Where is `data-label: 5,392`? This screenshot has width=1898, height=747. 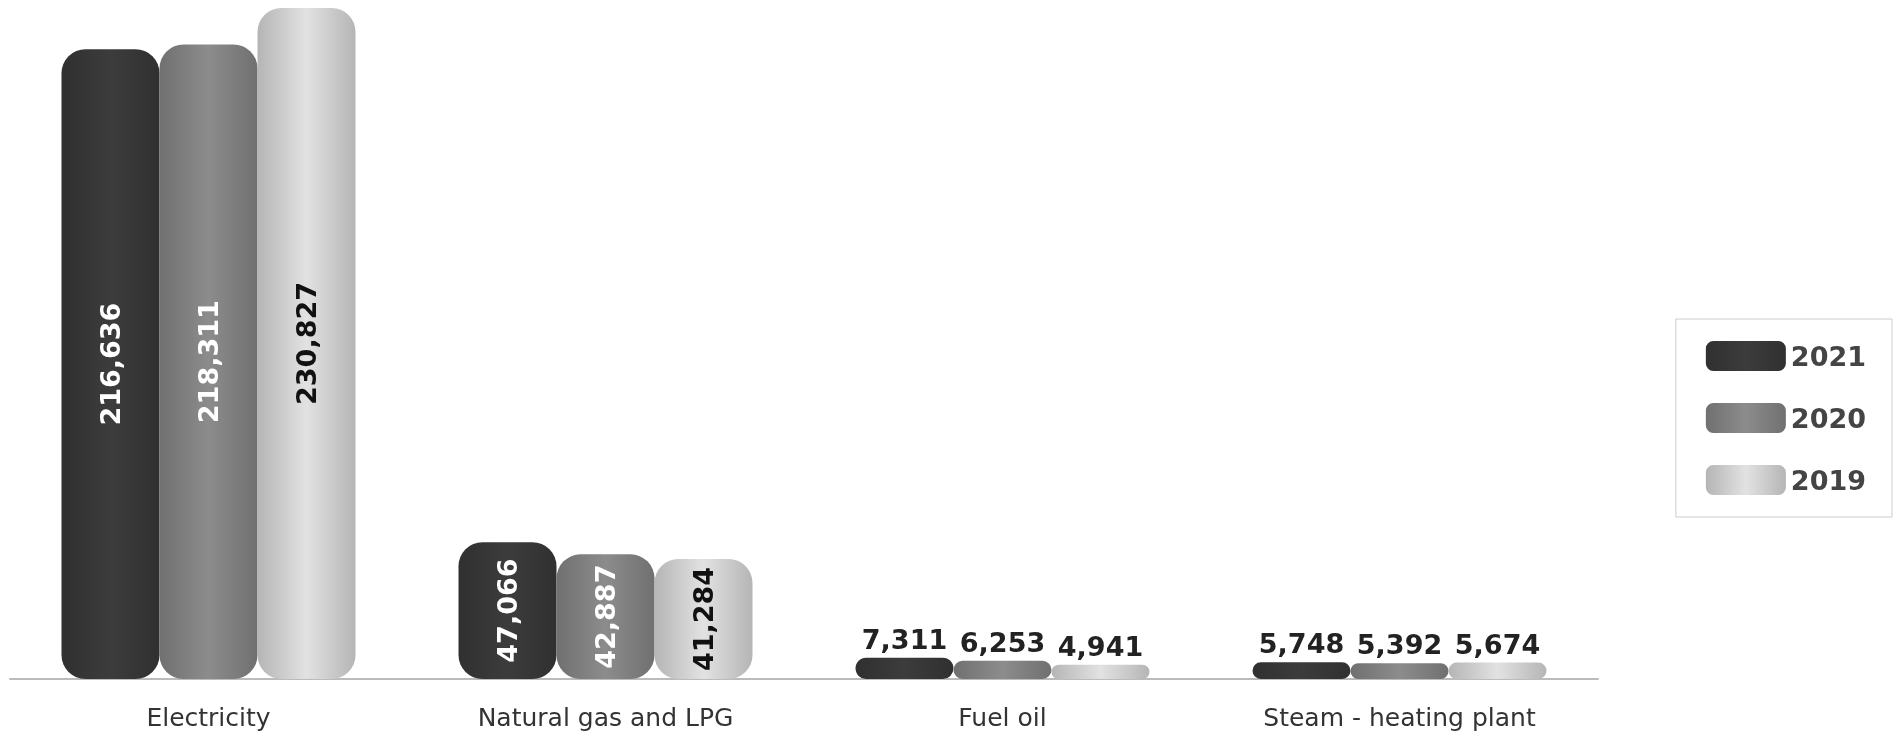 data-label: 5,392 is located at coordinates (1399, 645).